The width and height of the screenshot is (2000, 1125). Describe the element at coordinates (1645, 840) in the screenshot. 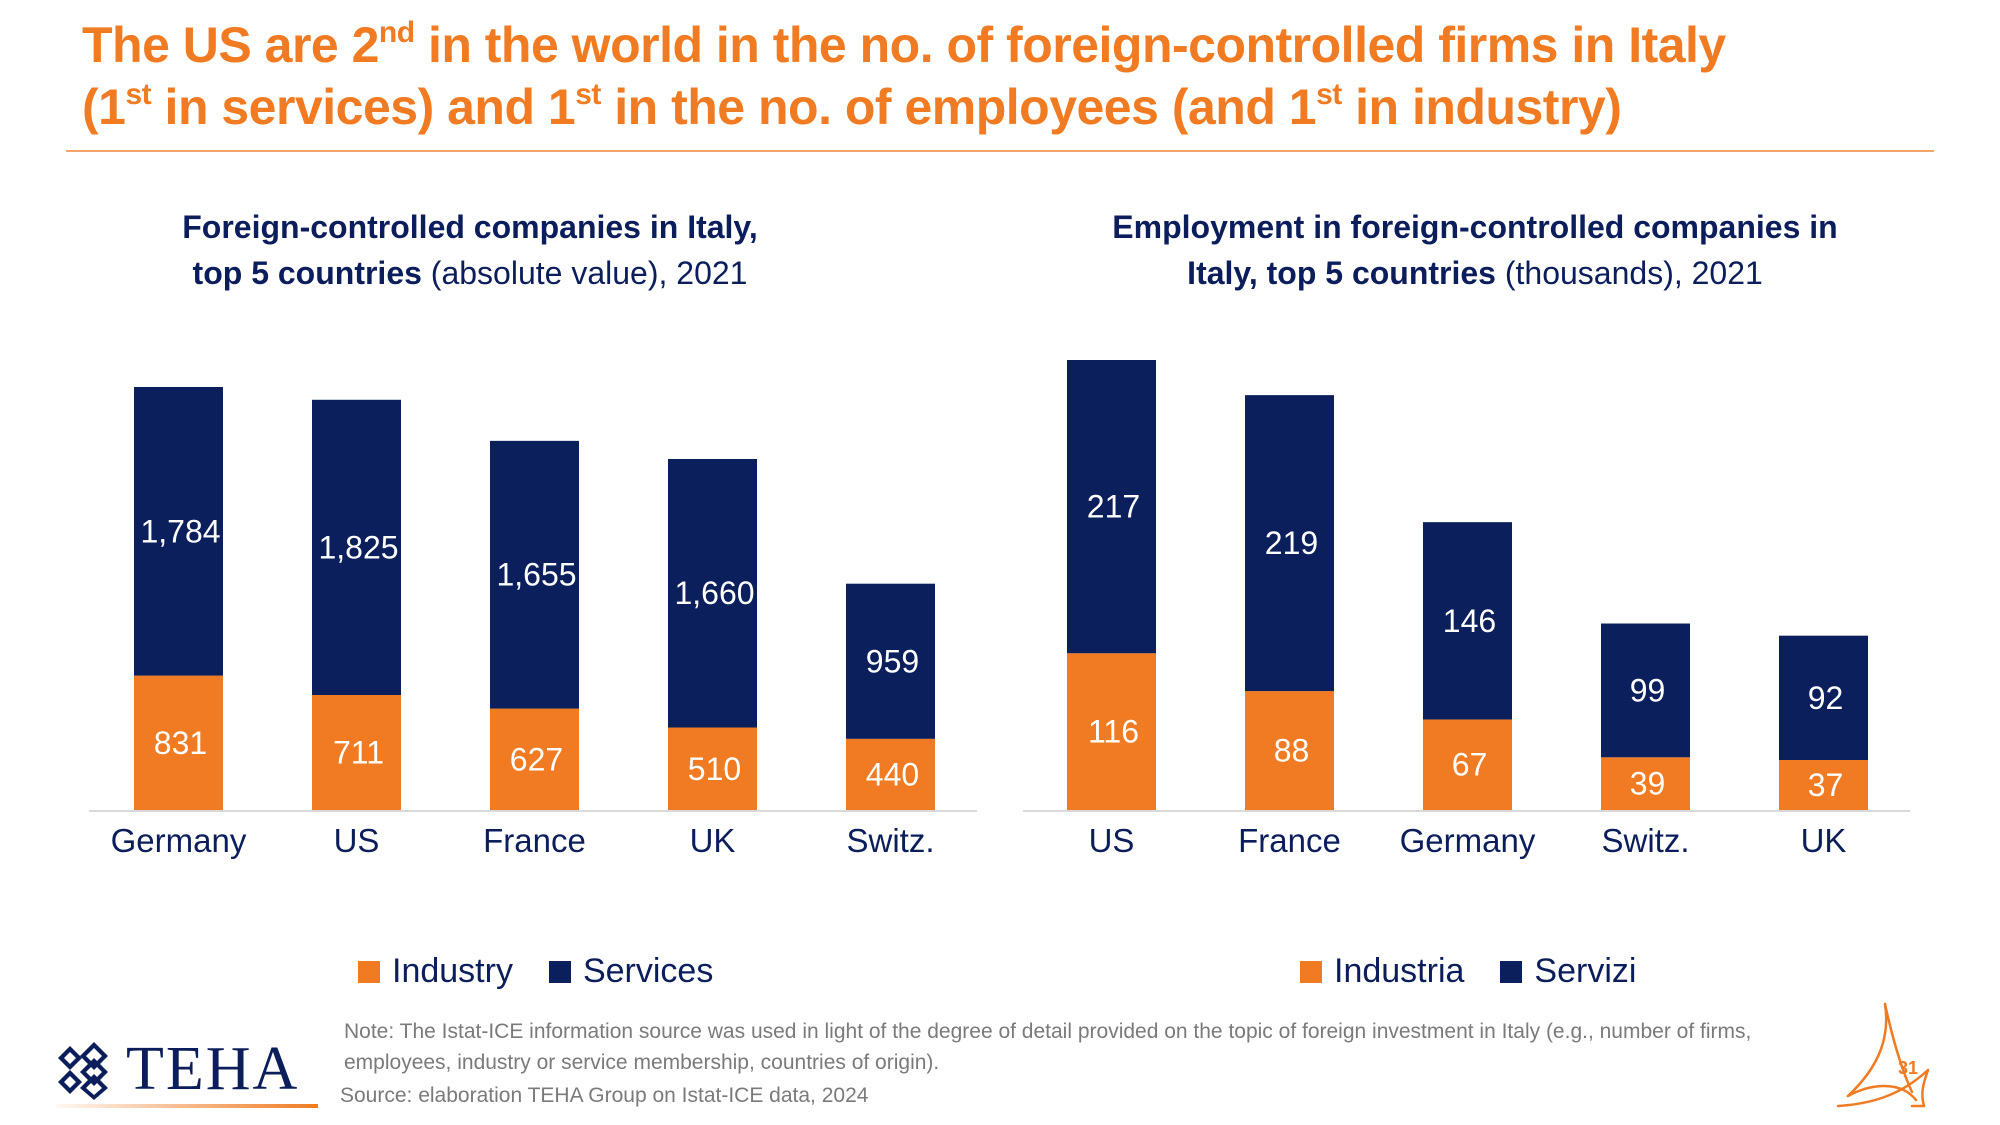

I see `right-category-label: Switz.` at that location.